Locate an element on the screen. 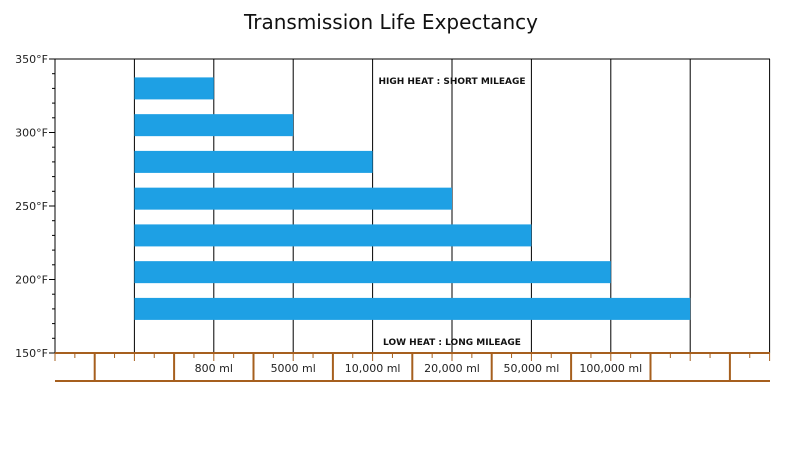 This screenshot has width=800, height=450. y-axis: 150°F 200°F 250°F 300°F 350°F is located at coordinates (35, 206).